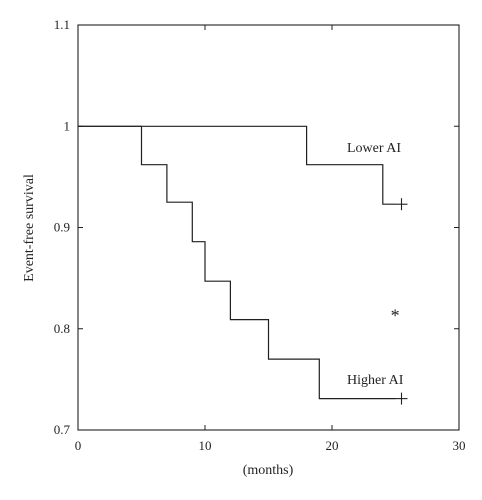 The image size is (482, 500). What do you see at coordinates (374, 148) in the screenshot?
I see `series-label: Lower AI` at bounding box center [374, 148].